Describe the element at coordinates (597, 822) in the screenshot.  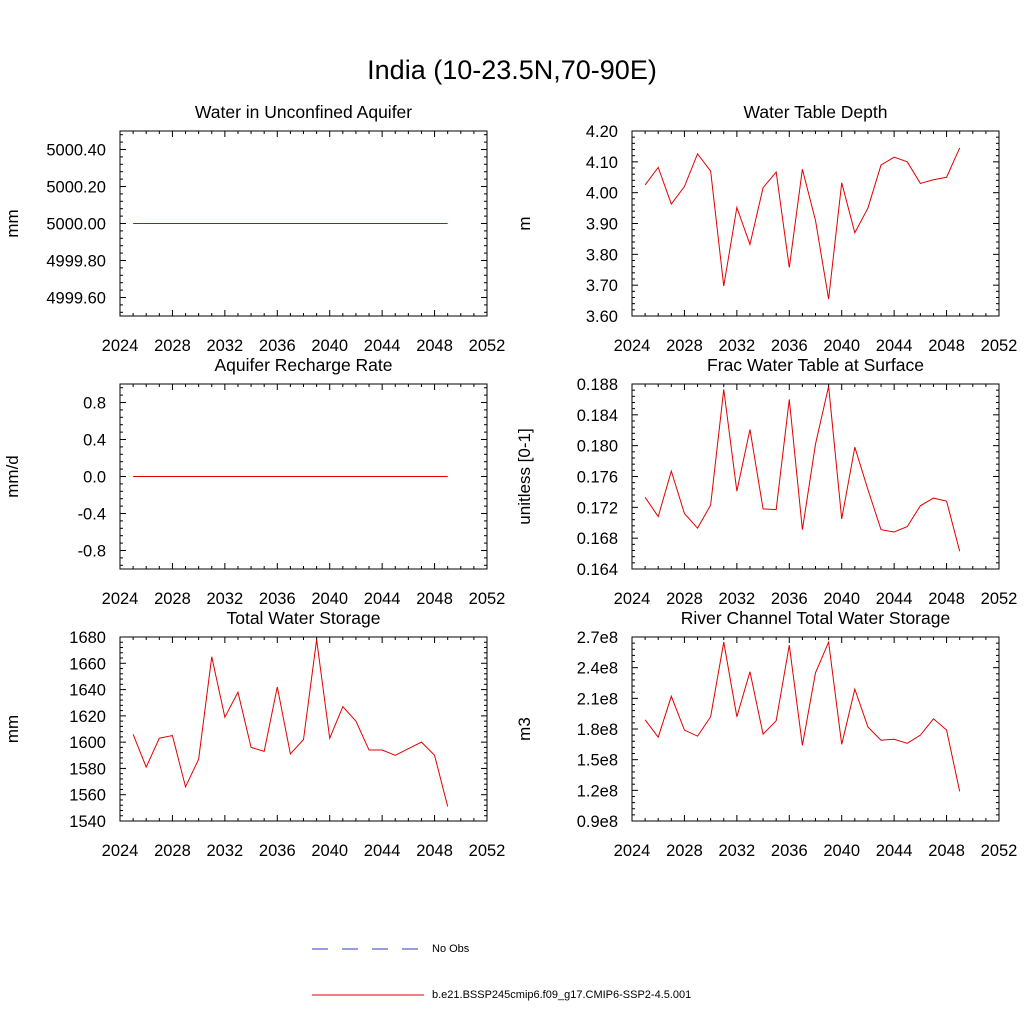
I see `y-tick-label: 0.9e8` at that location.